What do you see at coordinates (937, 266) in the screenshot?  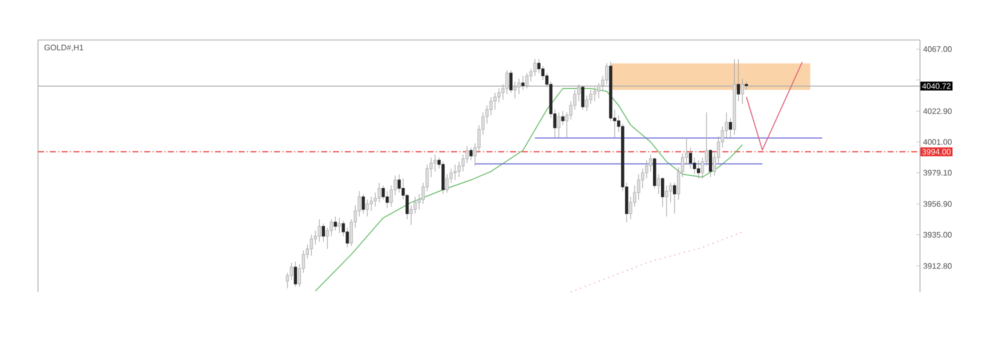 I see `y-tick-label: 3912.80` at bounding box center [937, 266].